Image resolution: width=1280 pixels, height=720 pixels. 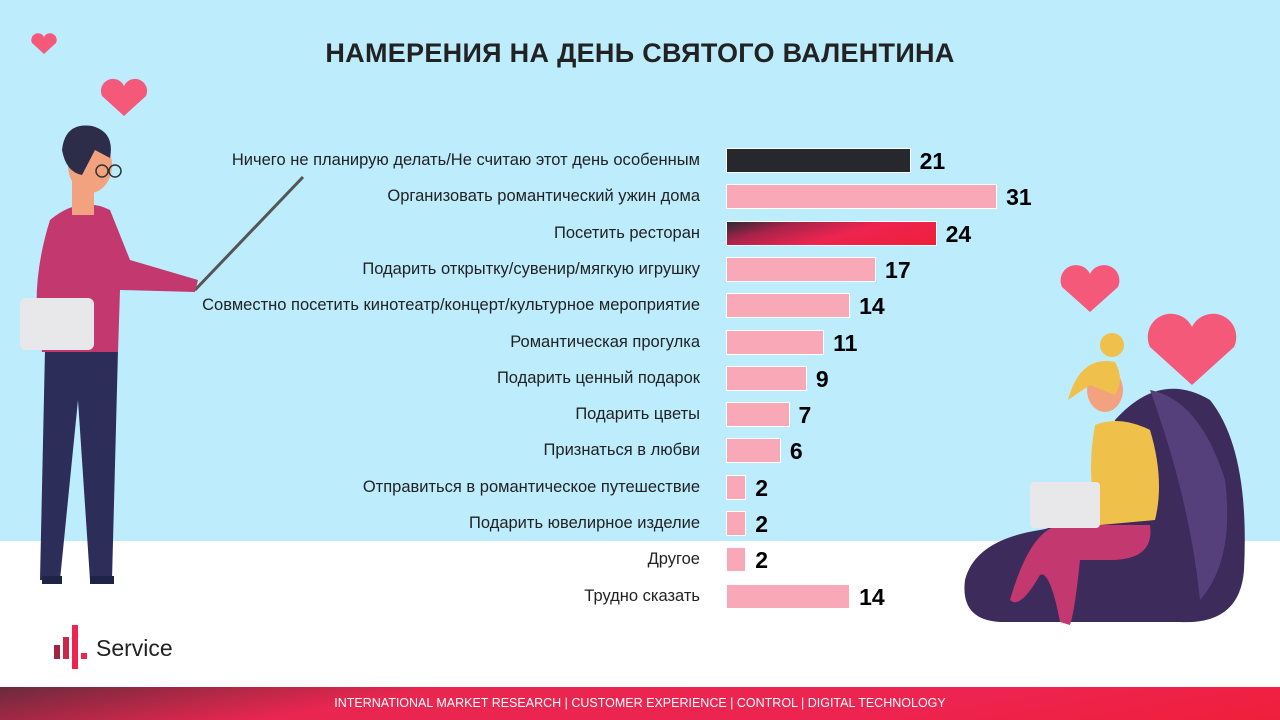 I want to click on value-label: 31, so click(x=1019, y=197).